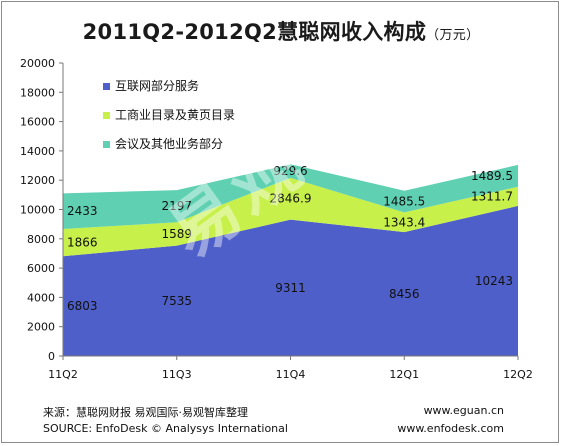 This screenshot has width=562, height=446. What do you see at coordinates (404, 374) in the screenshot?
I see `x-tick-label: 12Q1` at bounding box center [404, 374].